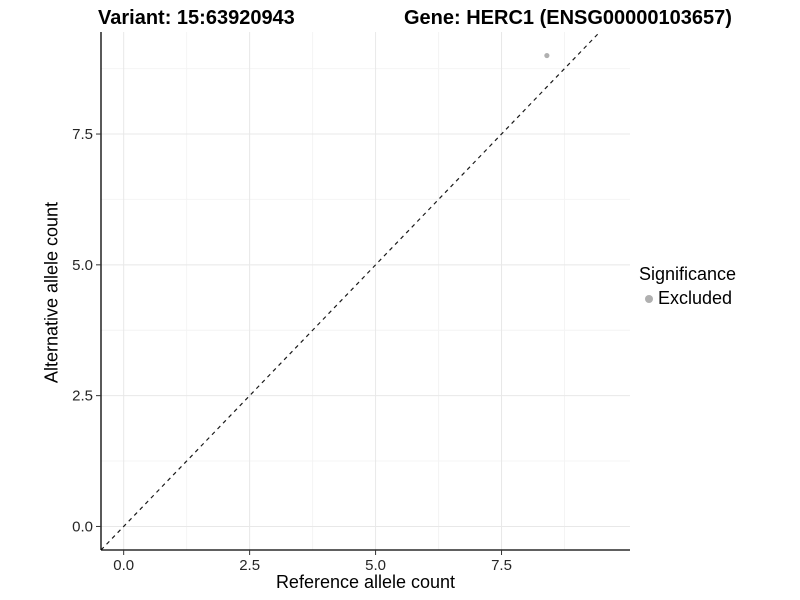  Describe the element at coordinates (51, 292) in the screenshot. I see `y-axis-title: Alternative allele count` at that location.